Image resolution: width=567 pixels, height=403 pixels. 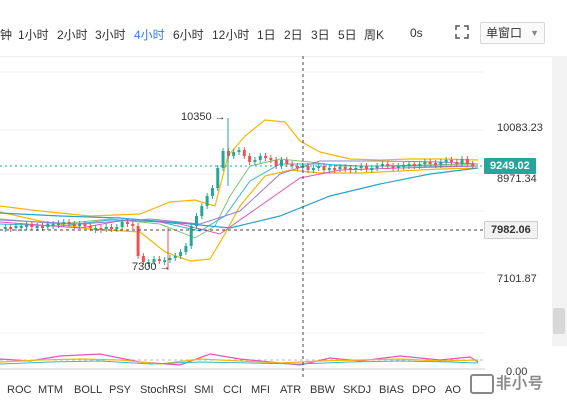 What do you see at coordinates (149, 35) in the screenshot?
I see `timeframe-4h: 4小时` at bounding box center [149, 35].